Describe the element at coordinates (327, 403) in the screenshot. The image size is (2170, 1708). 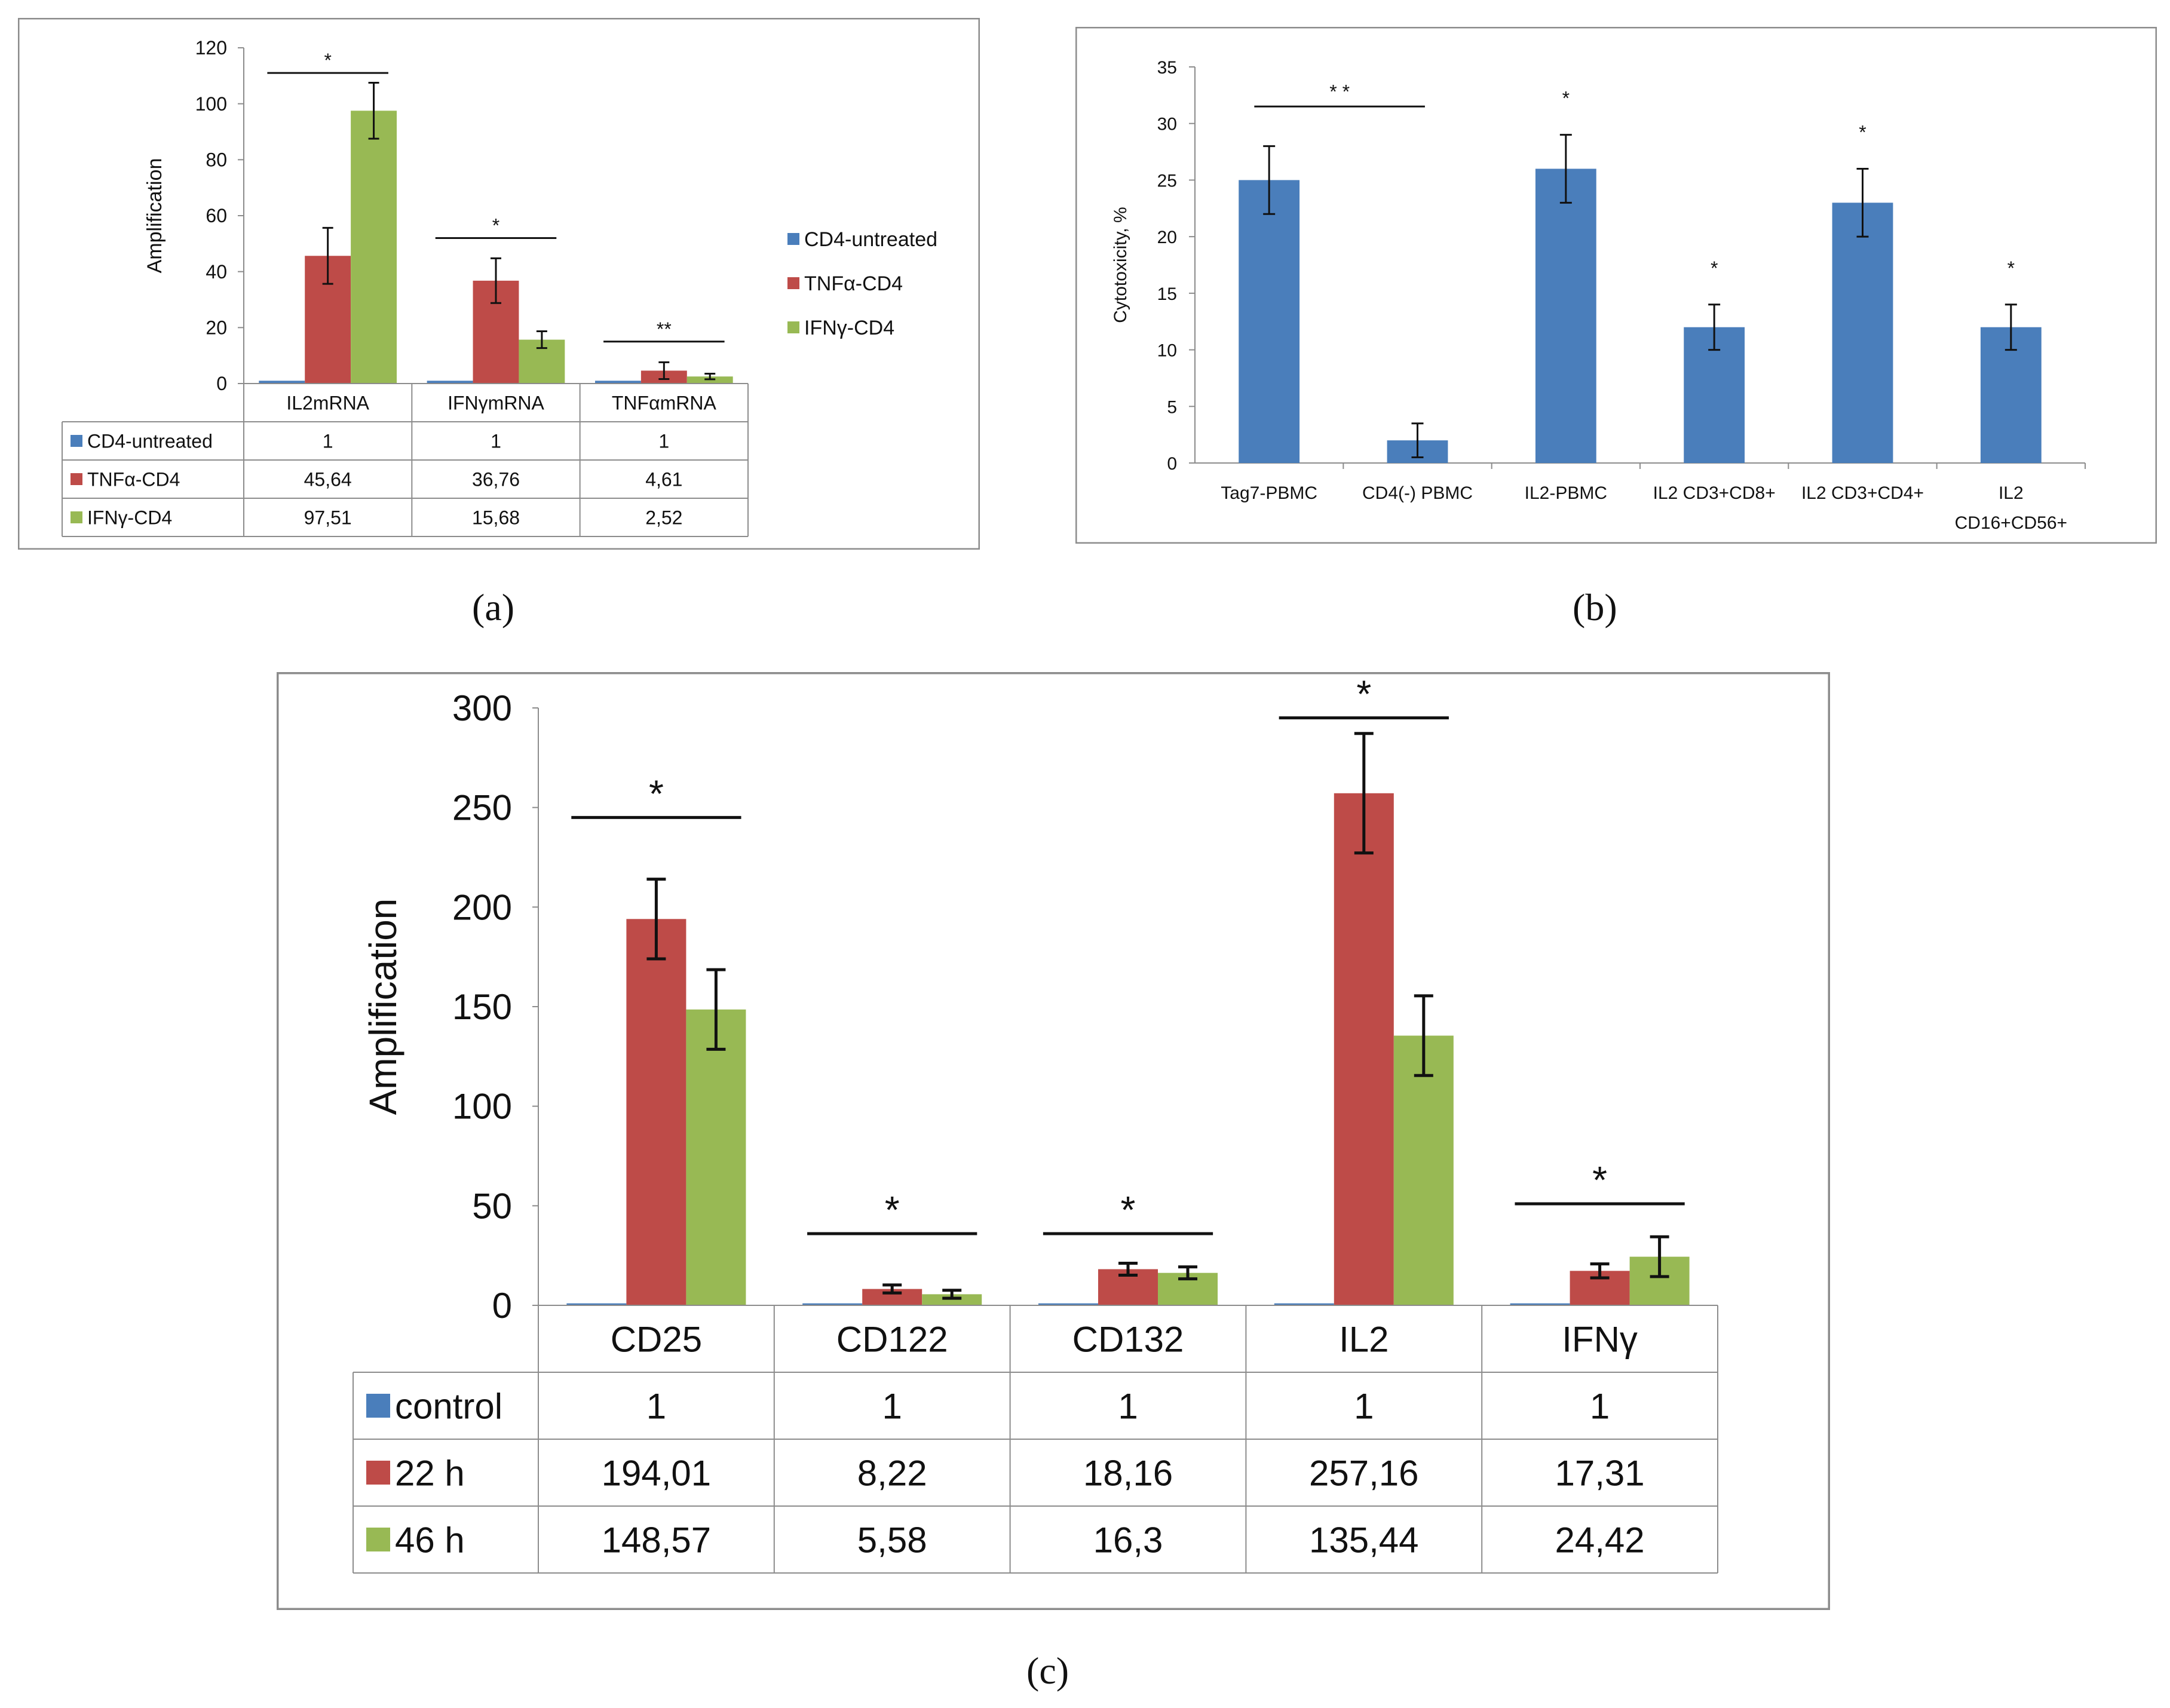
I see `table-header-cell: IL2mRNA` at that location.